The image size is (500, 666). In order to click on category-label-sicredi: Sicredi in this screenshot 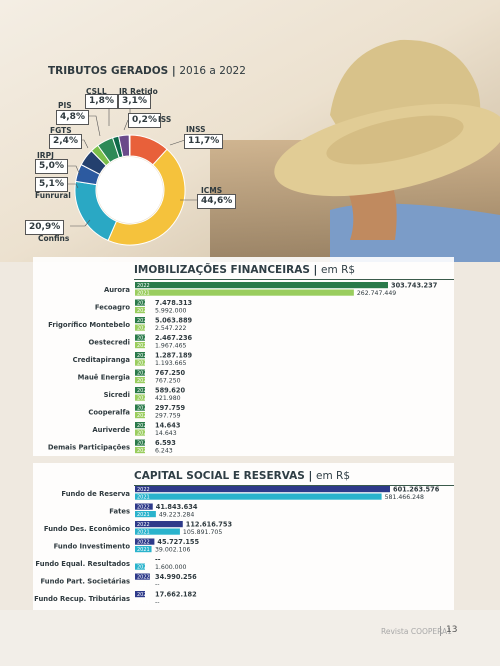, I will do `click(117, 395)`.